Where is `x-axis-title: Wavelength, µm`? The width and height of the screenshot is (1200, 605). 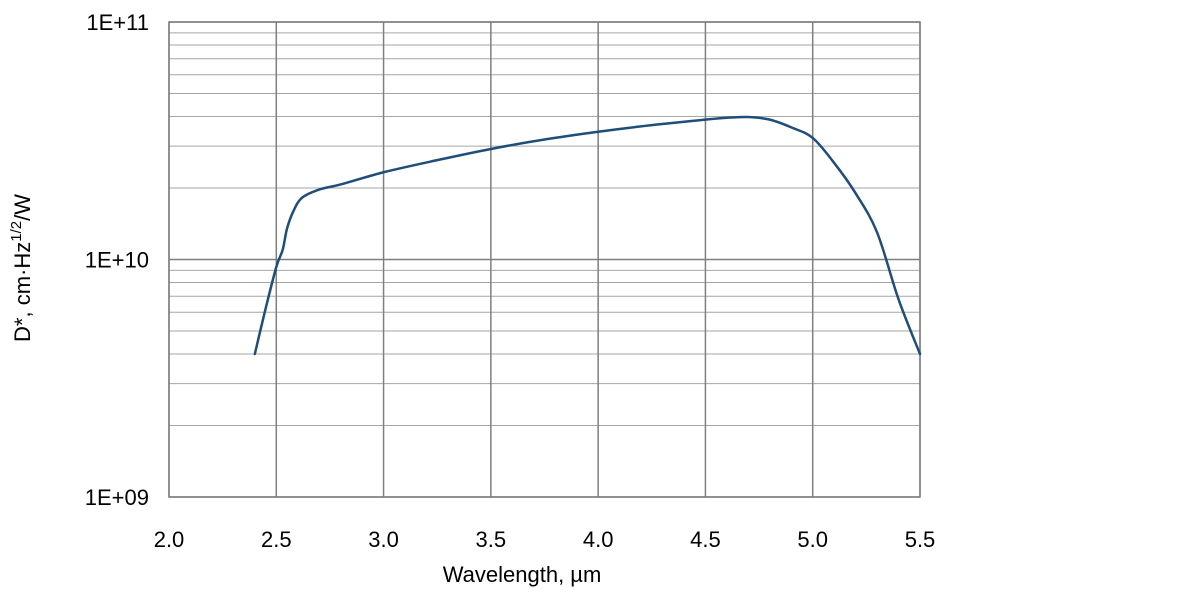
x-axis-title: Wavelength, µm is located at coordinates (522, 574).